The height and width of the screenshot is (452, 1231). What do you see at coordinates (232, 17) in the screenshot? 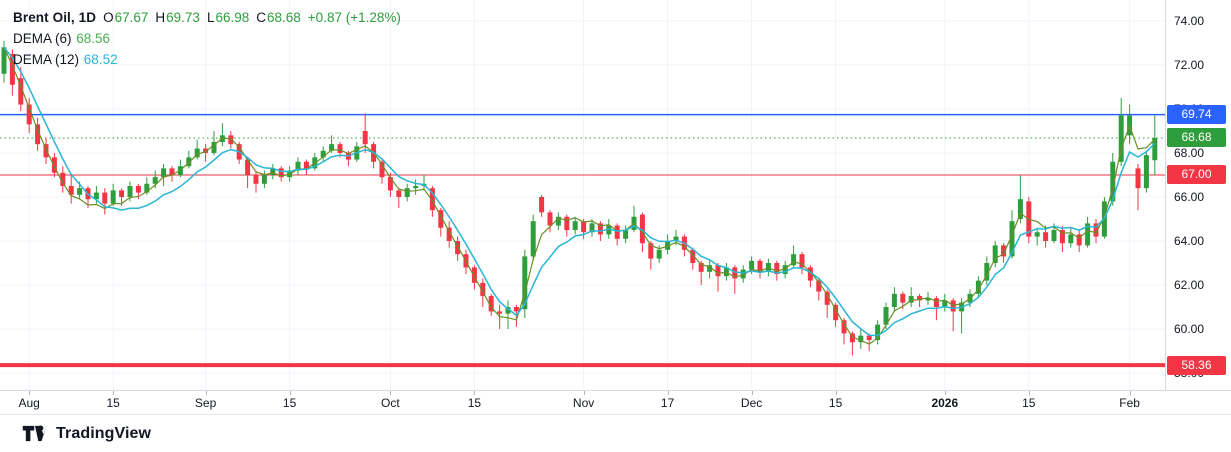
I see `ohlc-value: 66.98` at bounding box center [232, 17].